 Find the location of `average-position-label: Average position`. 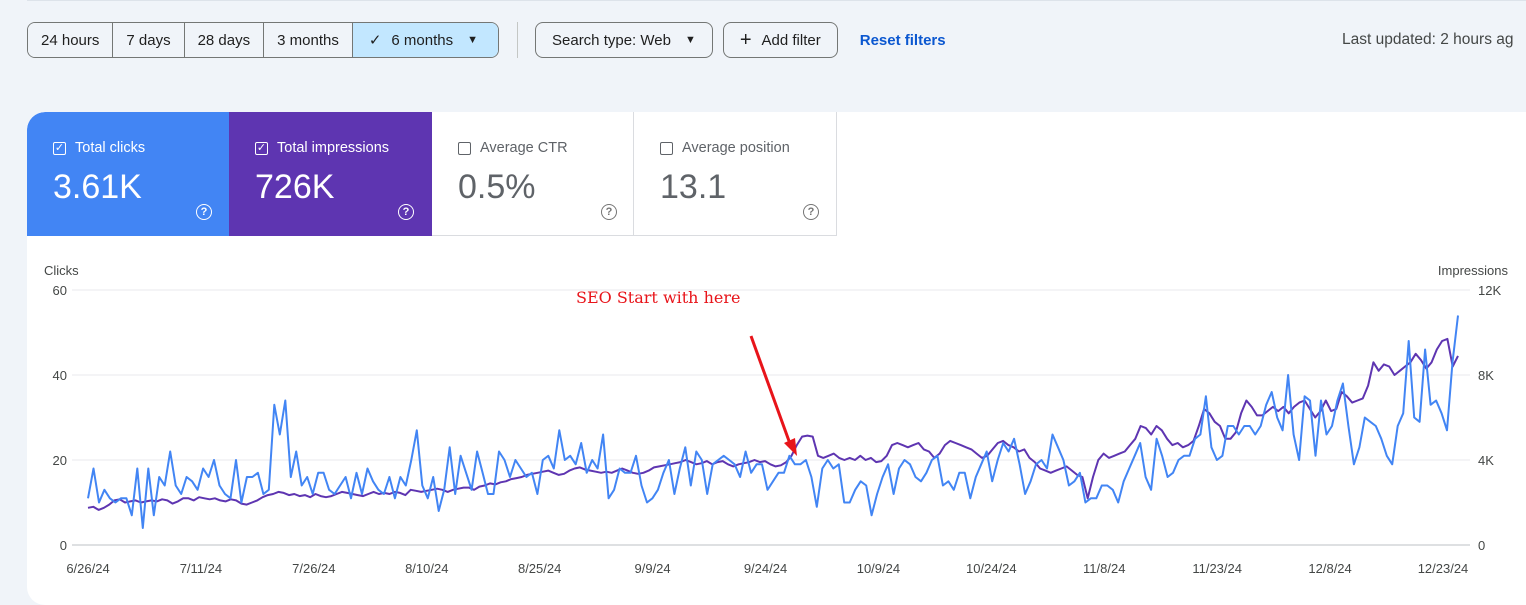

average-position-label: Average position is located at coordinates (736, 148).